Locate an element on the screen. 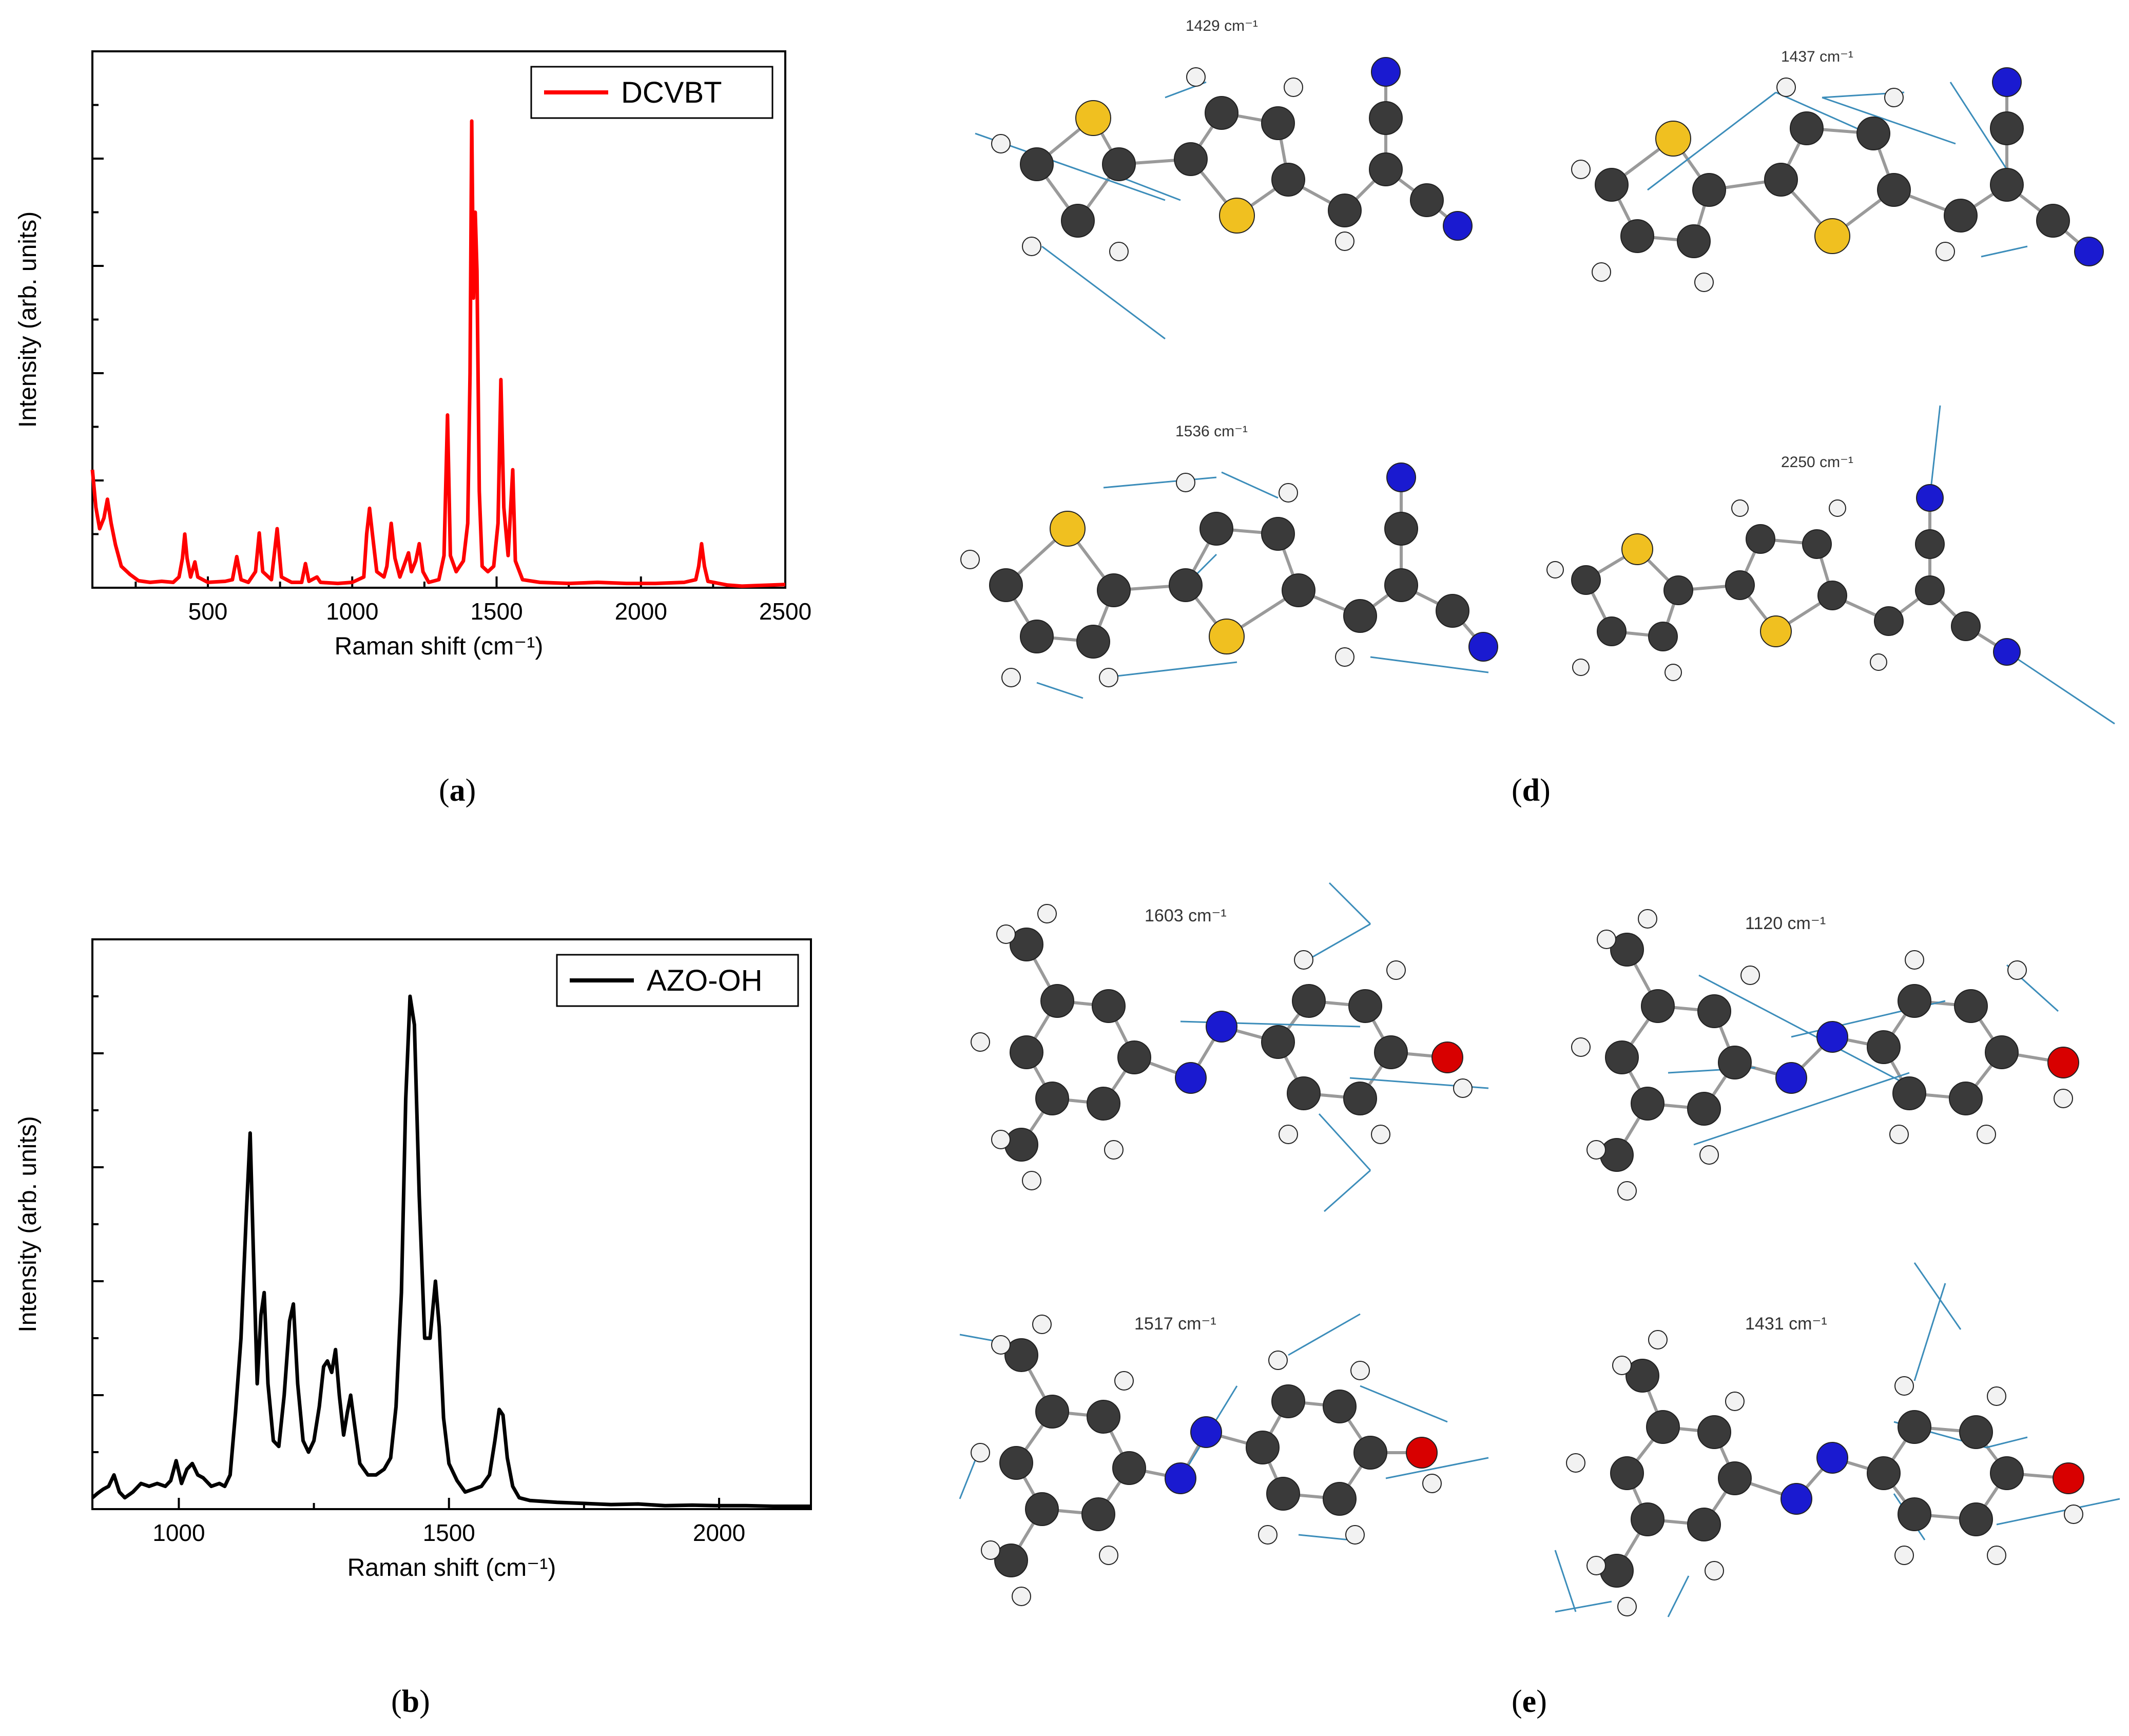 This screenshot has width=2129, height=1736. mode-d3-image: 1536 cm⁻¹ is located at coordinates (1229, 561).